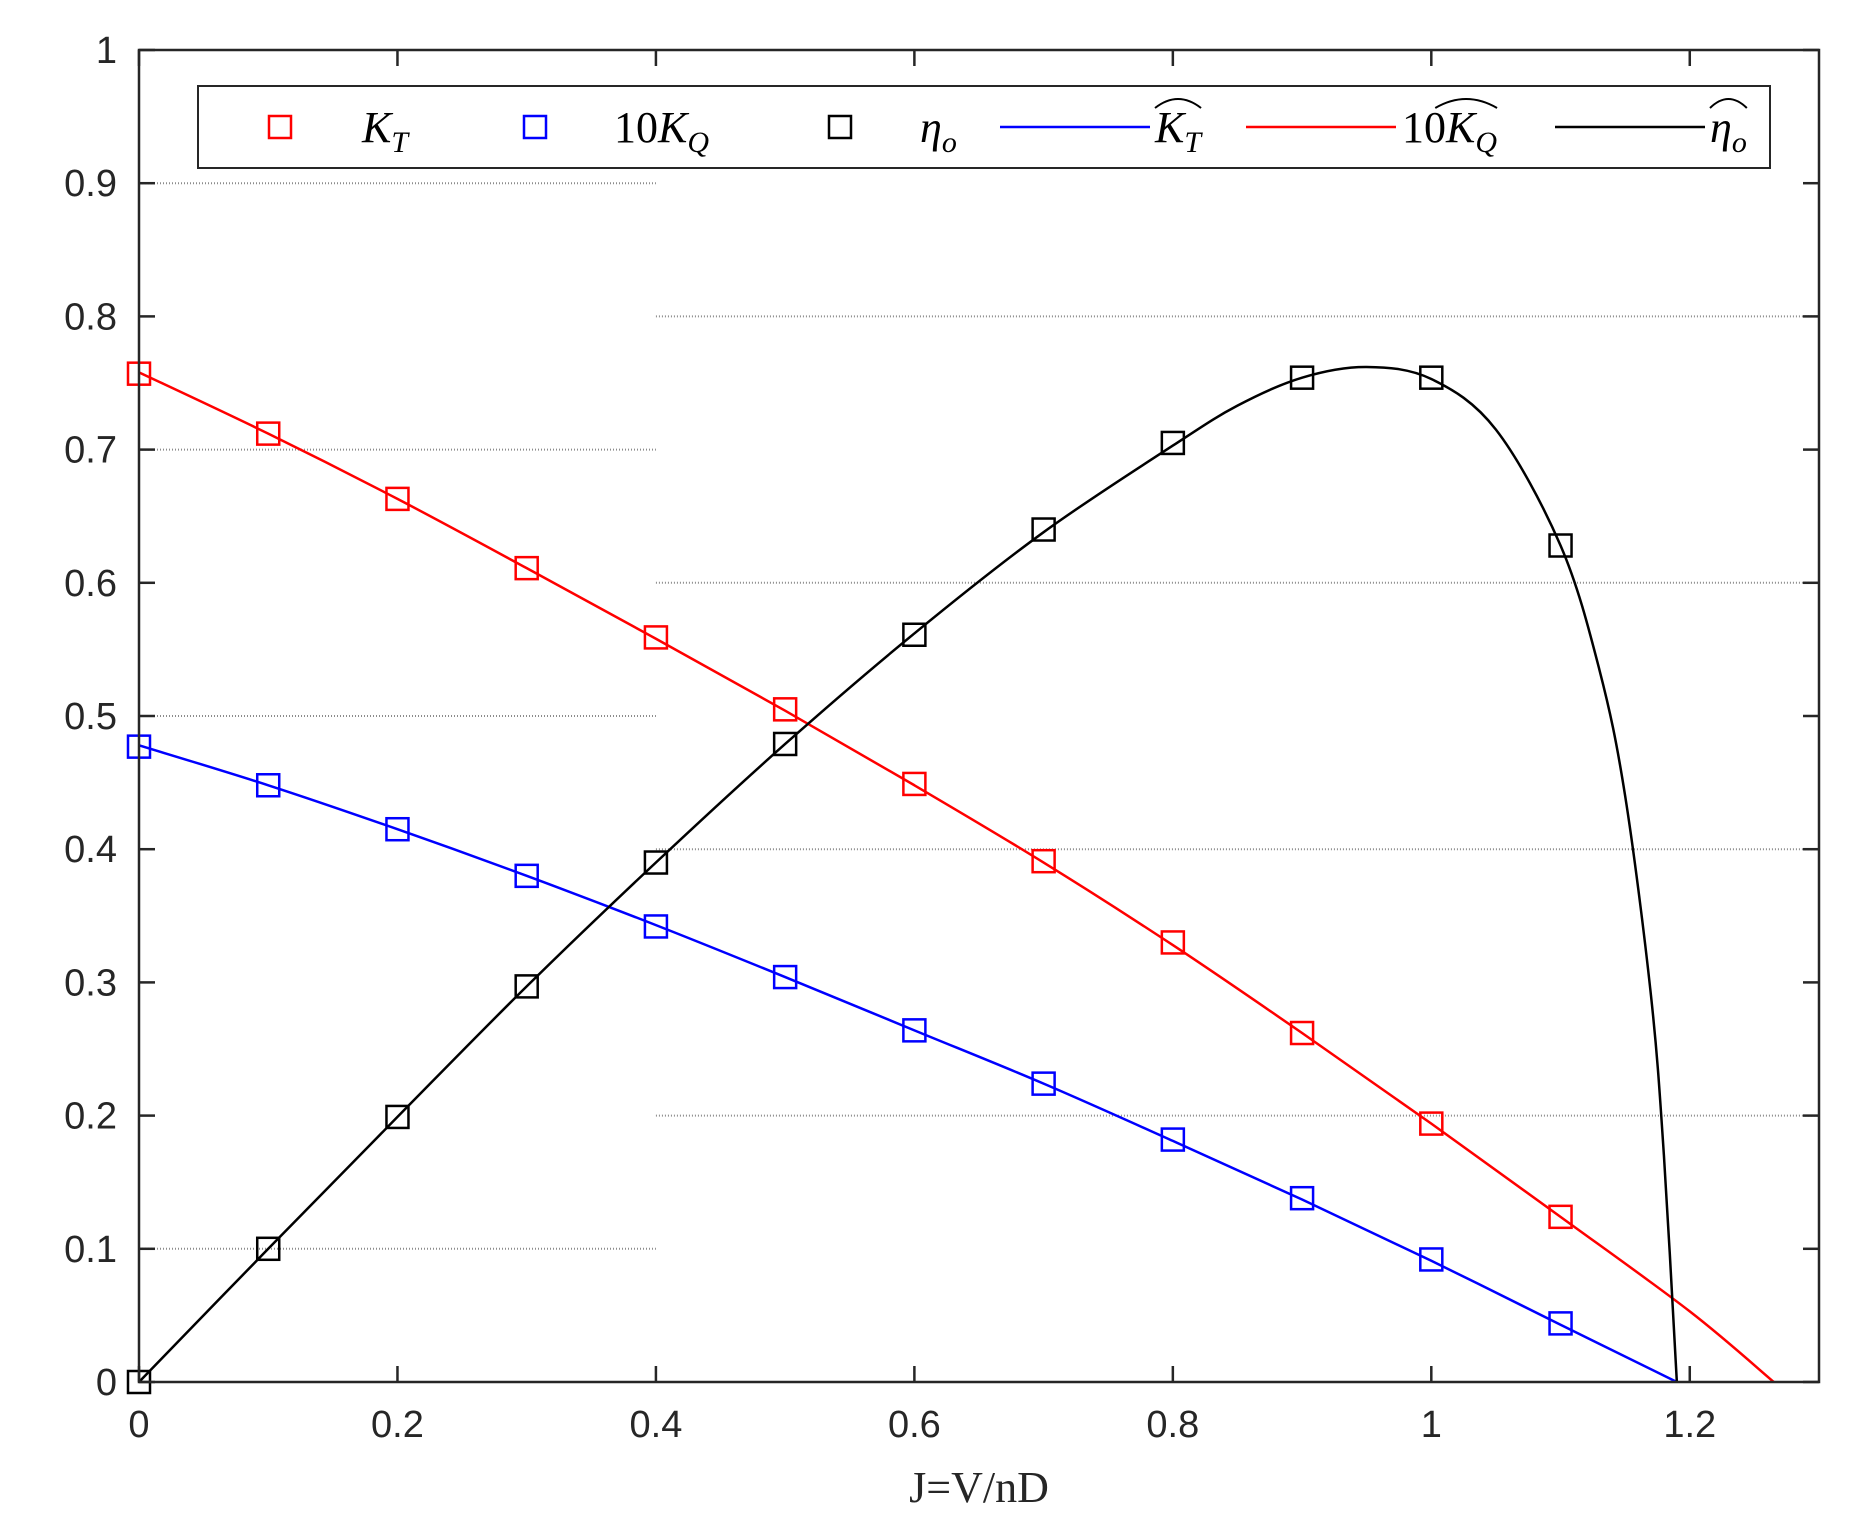  What do you see at coordinates (979, 1487) in the screenshot?
I see `x-axis-title: J=V/nD` at bounding box center [979, 1487].